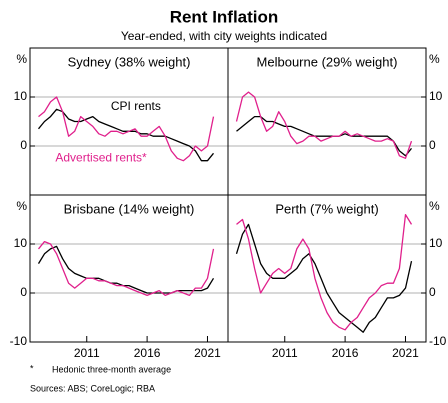 Image resolution: width=448 pixels, height=403 pixels. What do you see at coordinates (129, 208) in the screenshot?
I see `panel-title: Brisbane (14% weight)` at bounding box center [129, 208].